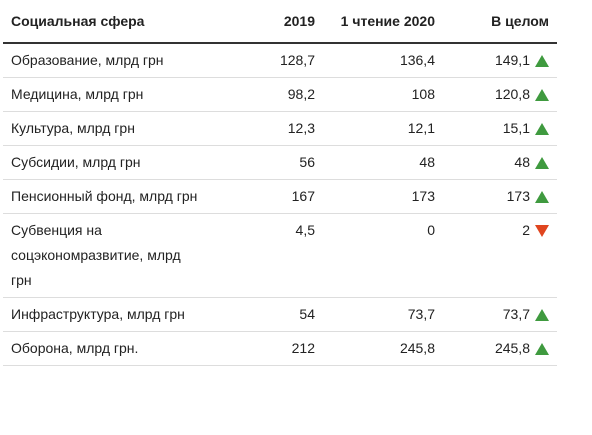 The image size is (592, 435). What do you see at coordinates (267, 94) in the screenshot?
I see `value-2019-cell: 98,2` at bounding box center [267, 94].